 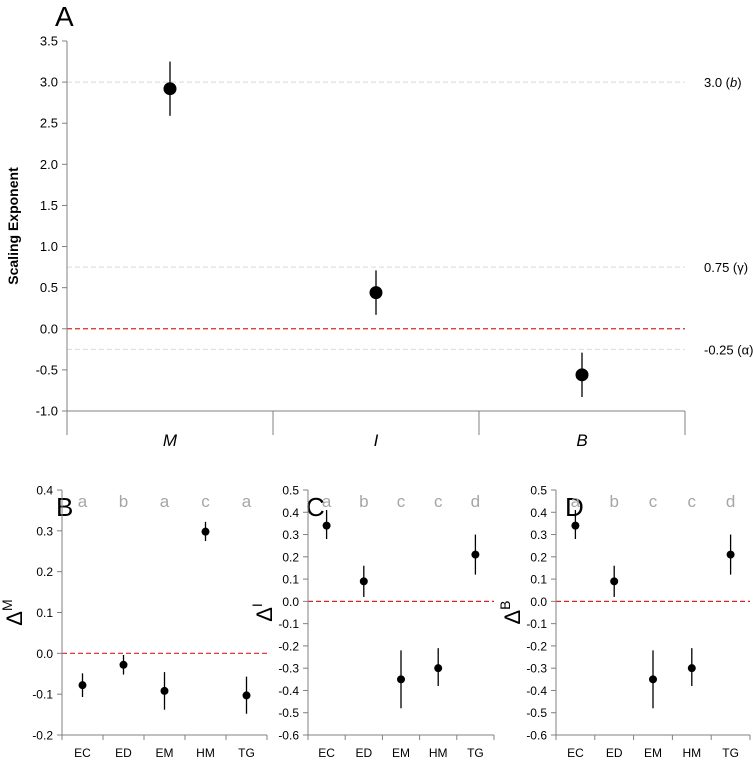 What do you see at coordinates (401, 753) in the screenshot?
I see `x-category-label: EM` at bounding box center [401, 753].